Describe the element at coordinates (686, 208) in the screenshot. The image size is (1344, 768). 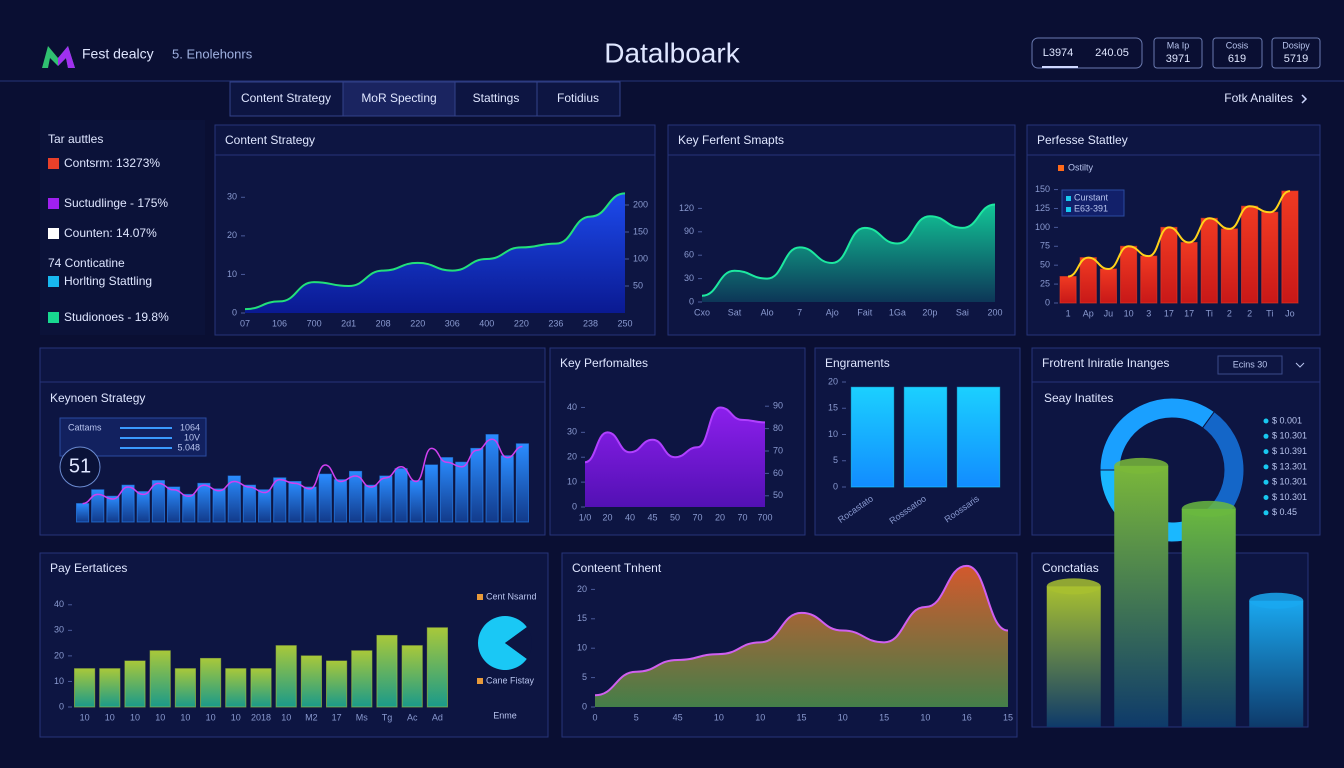
I see `y-tick-label: 120` at that location.